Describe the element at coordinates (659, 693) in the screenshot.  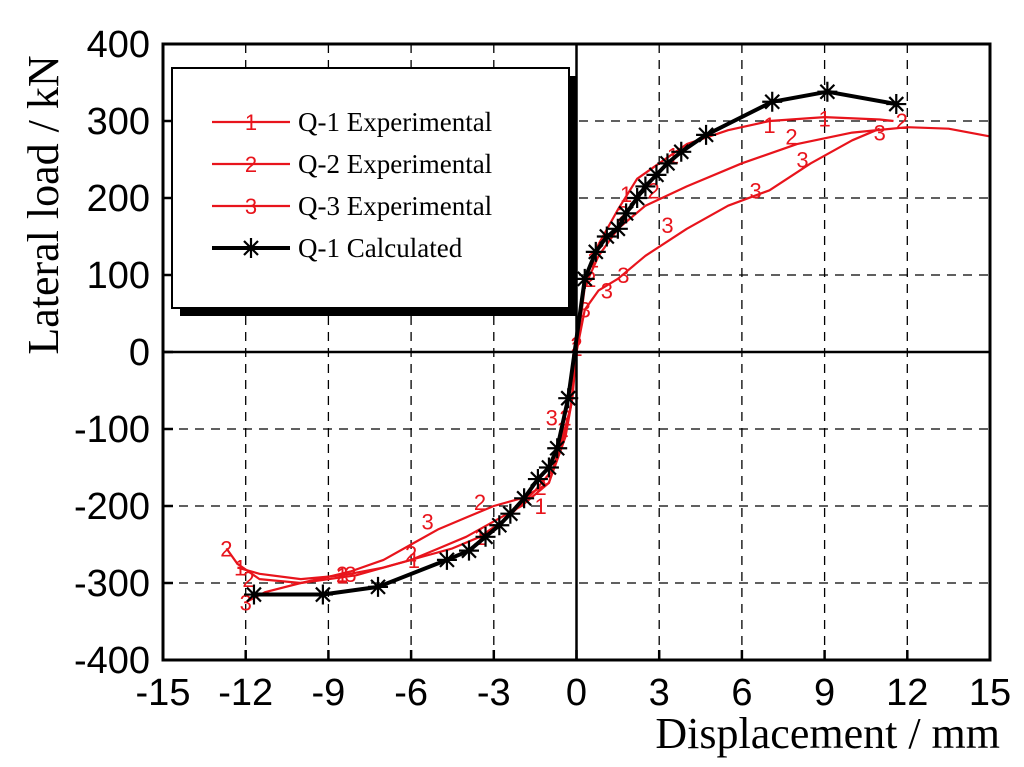
I see `x-tick-label: 3` at that location.